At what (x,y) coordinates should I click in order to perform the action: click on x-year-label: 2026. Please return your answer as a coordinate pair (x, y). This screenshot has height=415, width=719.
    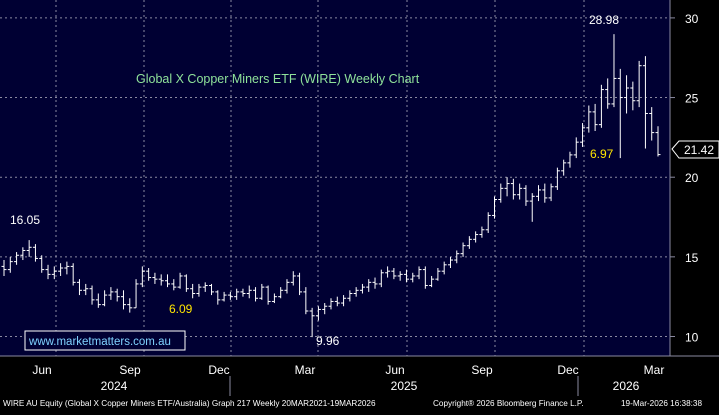
    Looking at the image, I should click on (626, 386).